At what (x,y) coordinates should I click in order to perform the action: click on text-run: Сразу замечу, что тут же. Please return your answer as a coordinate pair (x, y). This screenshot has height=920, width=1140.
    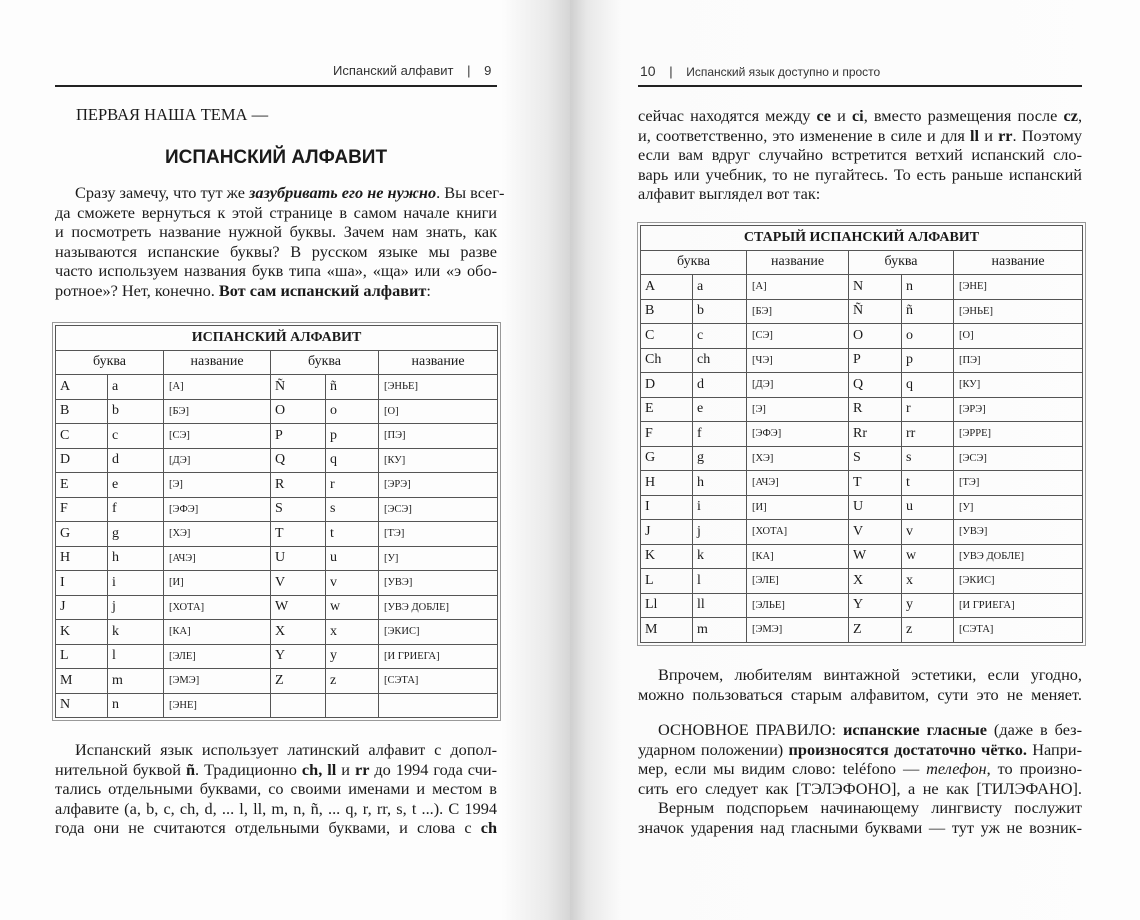
    Looking at the image, I should click on (162, 192).